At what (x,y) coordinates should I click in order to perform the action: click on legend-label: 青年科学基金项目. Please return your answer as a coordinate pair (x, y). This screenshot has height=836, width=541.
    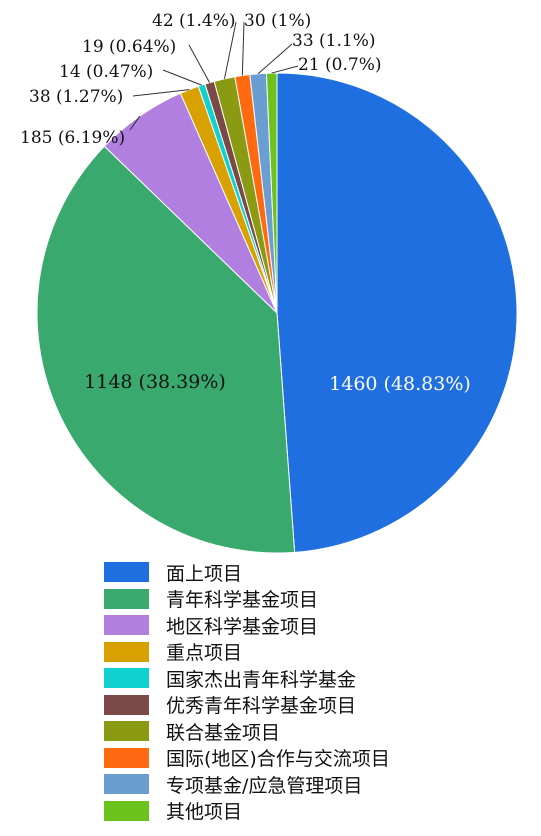
    Looking at the image, I should click on (242, 600).